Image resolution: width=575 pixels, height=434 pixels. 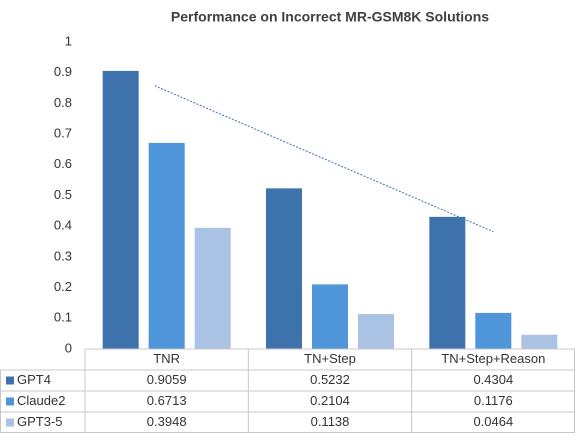 What do you see at coordinates (63, 102) in the screenshot?
I see `y-tick-label: 0.8` at bounding box center [63, 102].